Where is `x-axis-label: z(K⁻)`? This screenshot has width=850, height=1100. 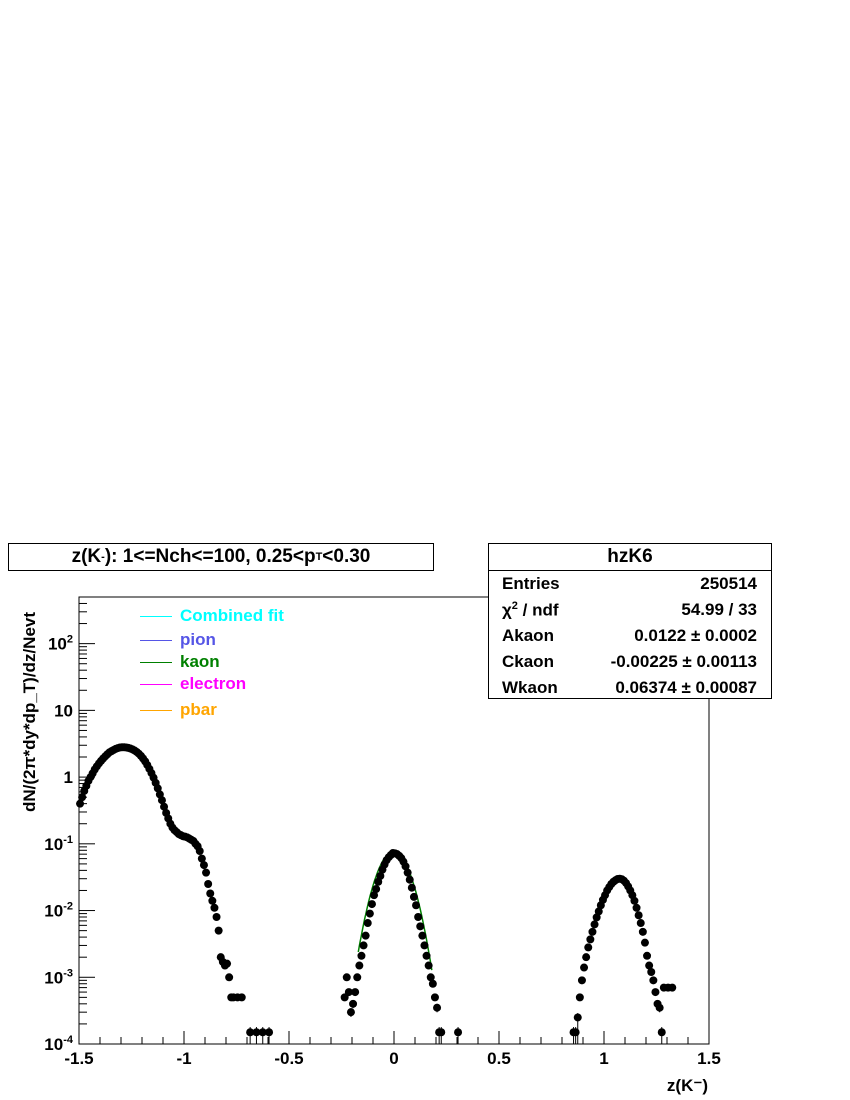 x-axis-label: z(K⁻) is located at coordinates (687, 1085).